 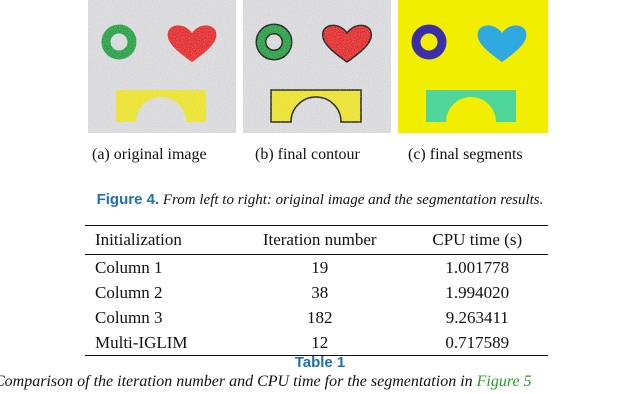 I want to click on table-cell: Column 2, so click(x=129, y=292).